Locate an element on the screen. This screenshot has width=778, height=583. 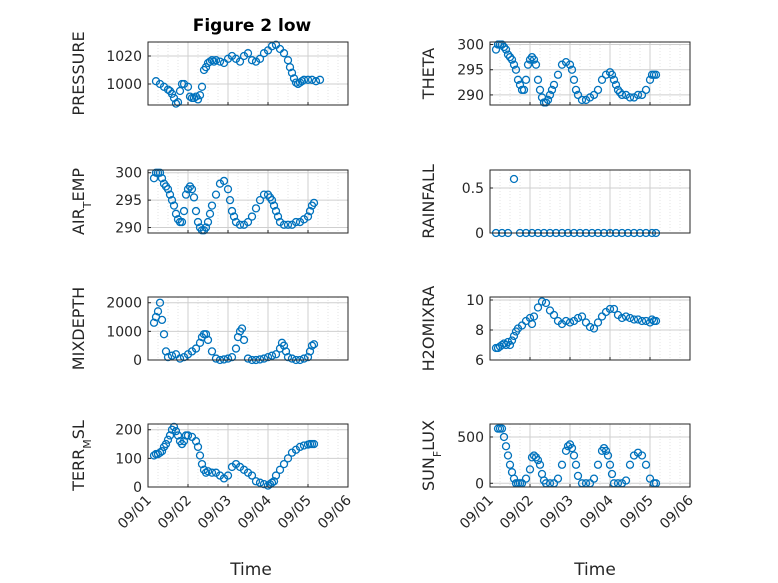
x-tick-label: 09/05 is located at coordinates (295, 513).